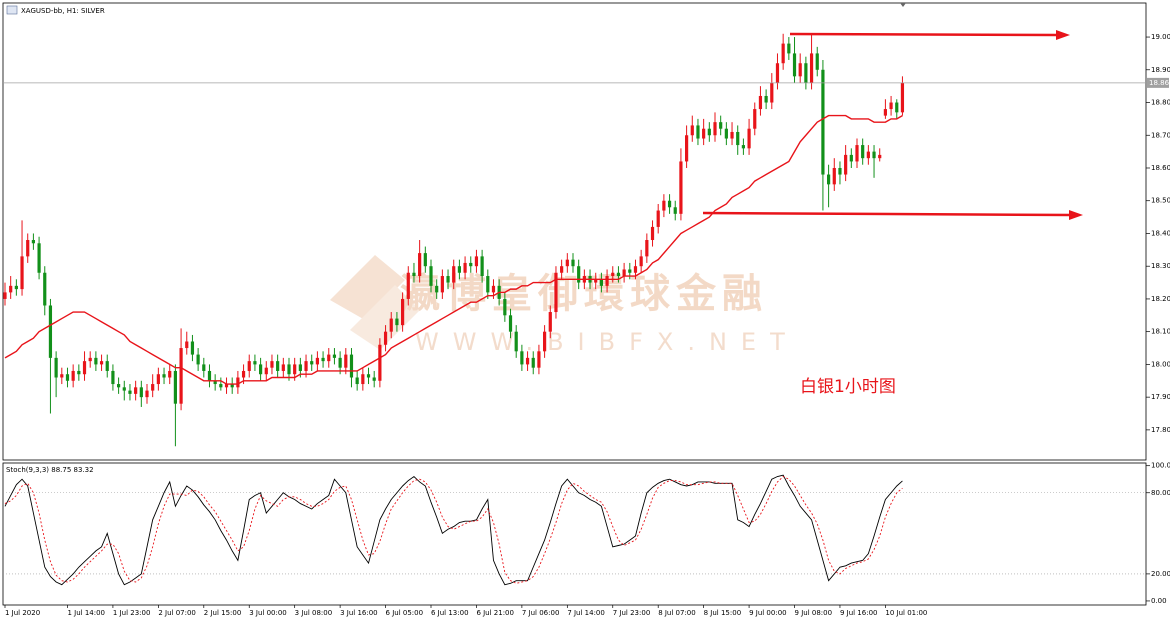 The image size is (1170, 619). Describe the element at coordinates (223, 613) in the screenshot. I see `x-tick-label: 2 Jul 15:00` at that location.